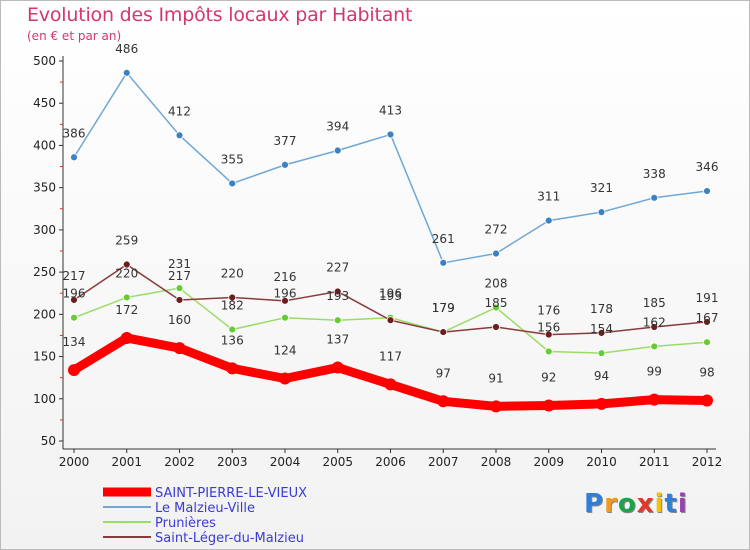  I want to click on chart-title: Evolution des Impôts locaux par Habitant, so click(220, 15).